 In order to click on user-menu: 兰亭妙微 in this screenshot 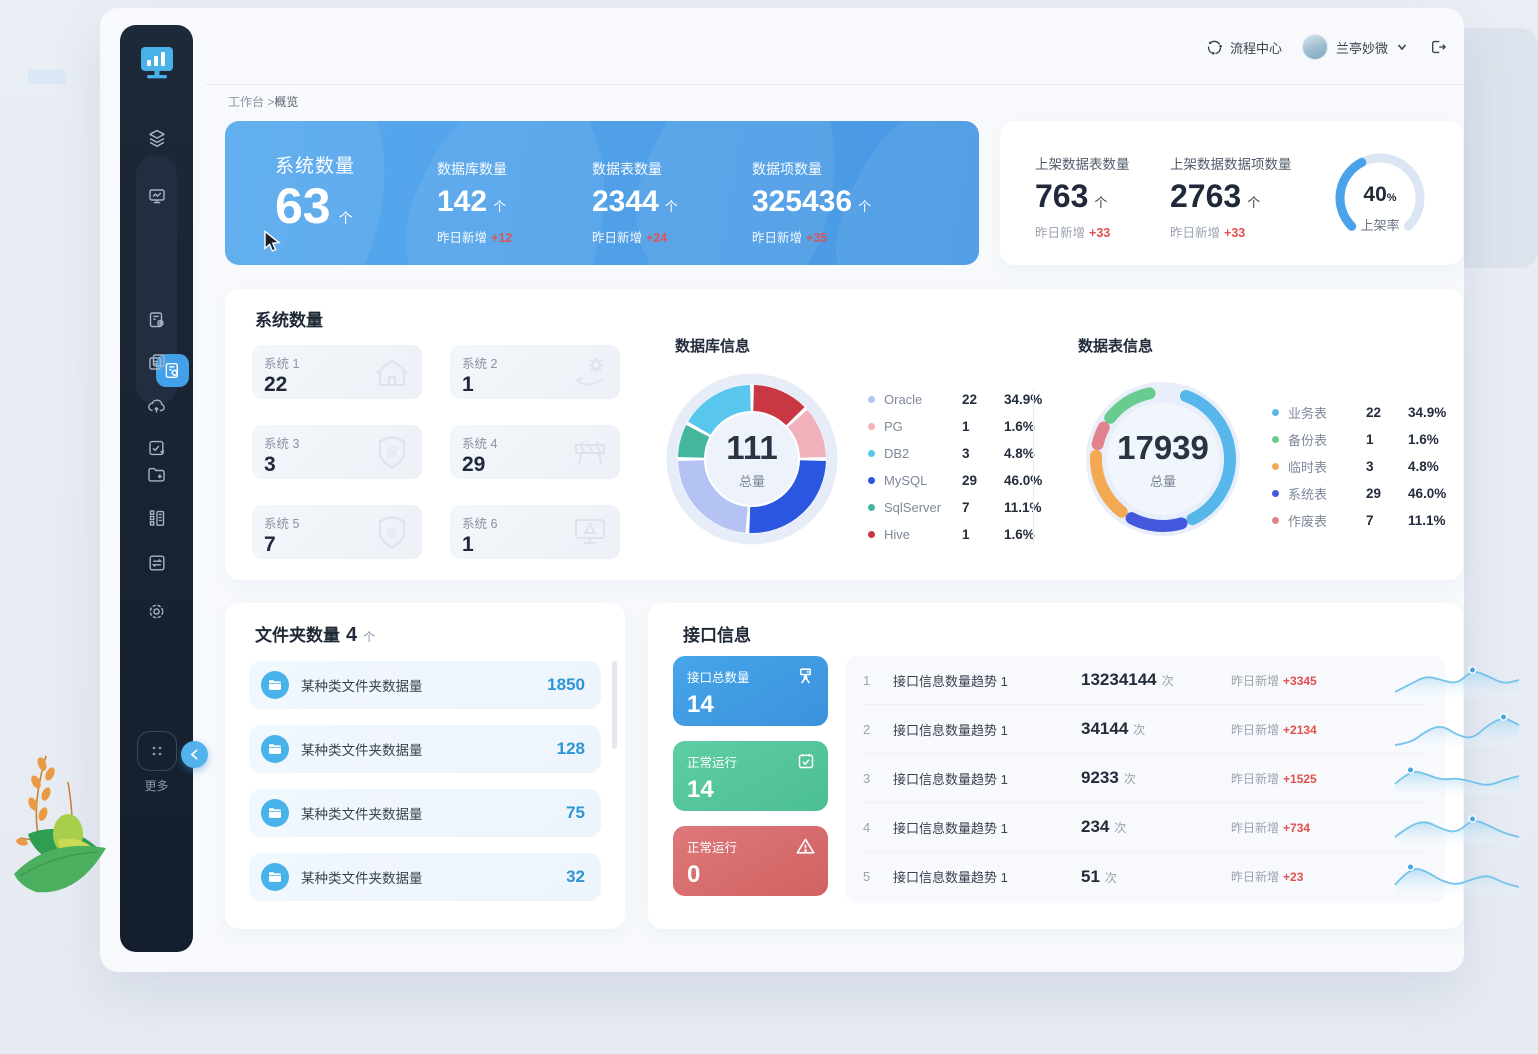, I will do `click(1354, 47)`.